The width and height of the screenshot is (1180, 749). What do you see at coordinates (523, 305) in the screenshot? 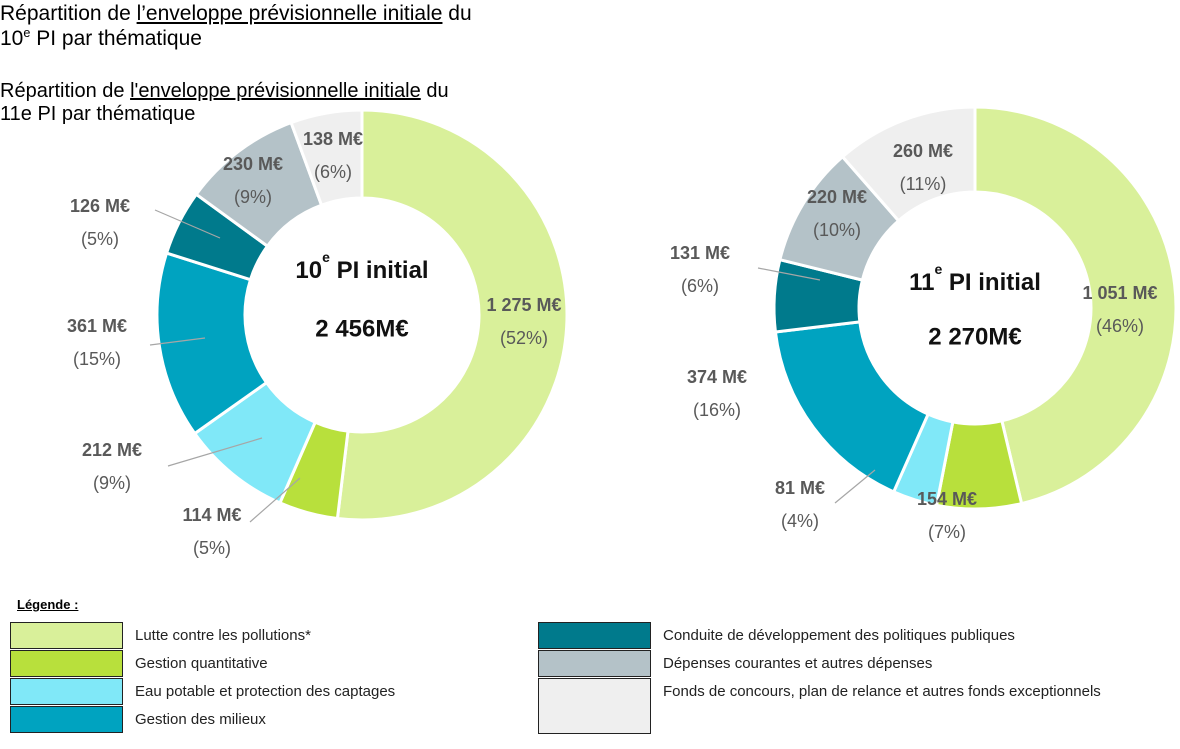
I see `value-label: 1 275 M€` at bounding box center [523, 305].